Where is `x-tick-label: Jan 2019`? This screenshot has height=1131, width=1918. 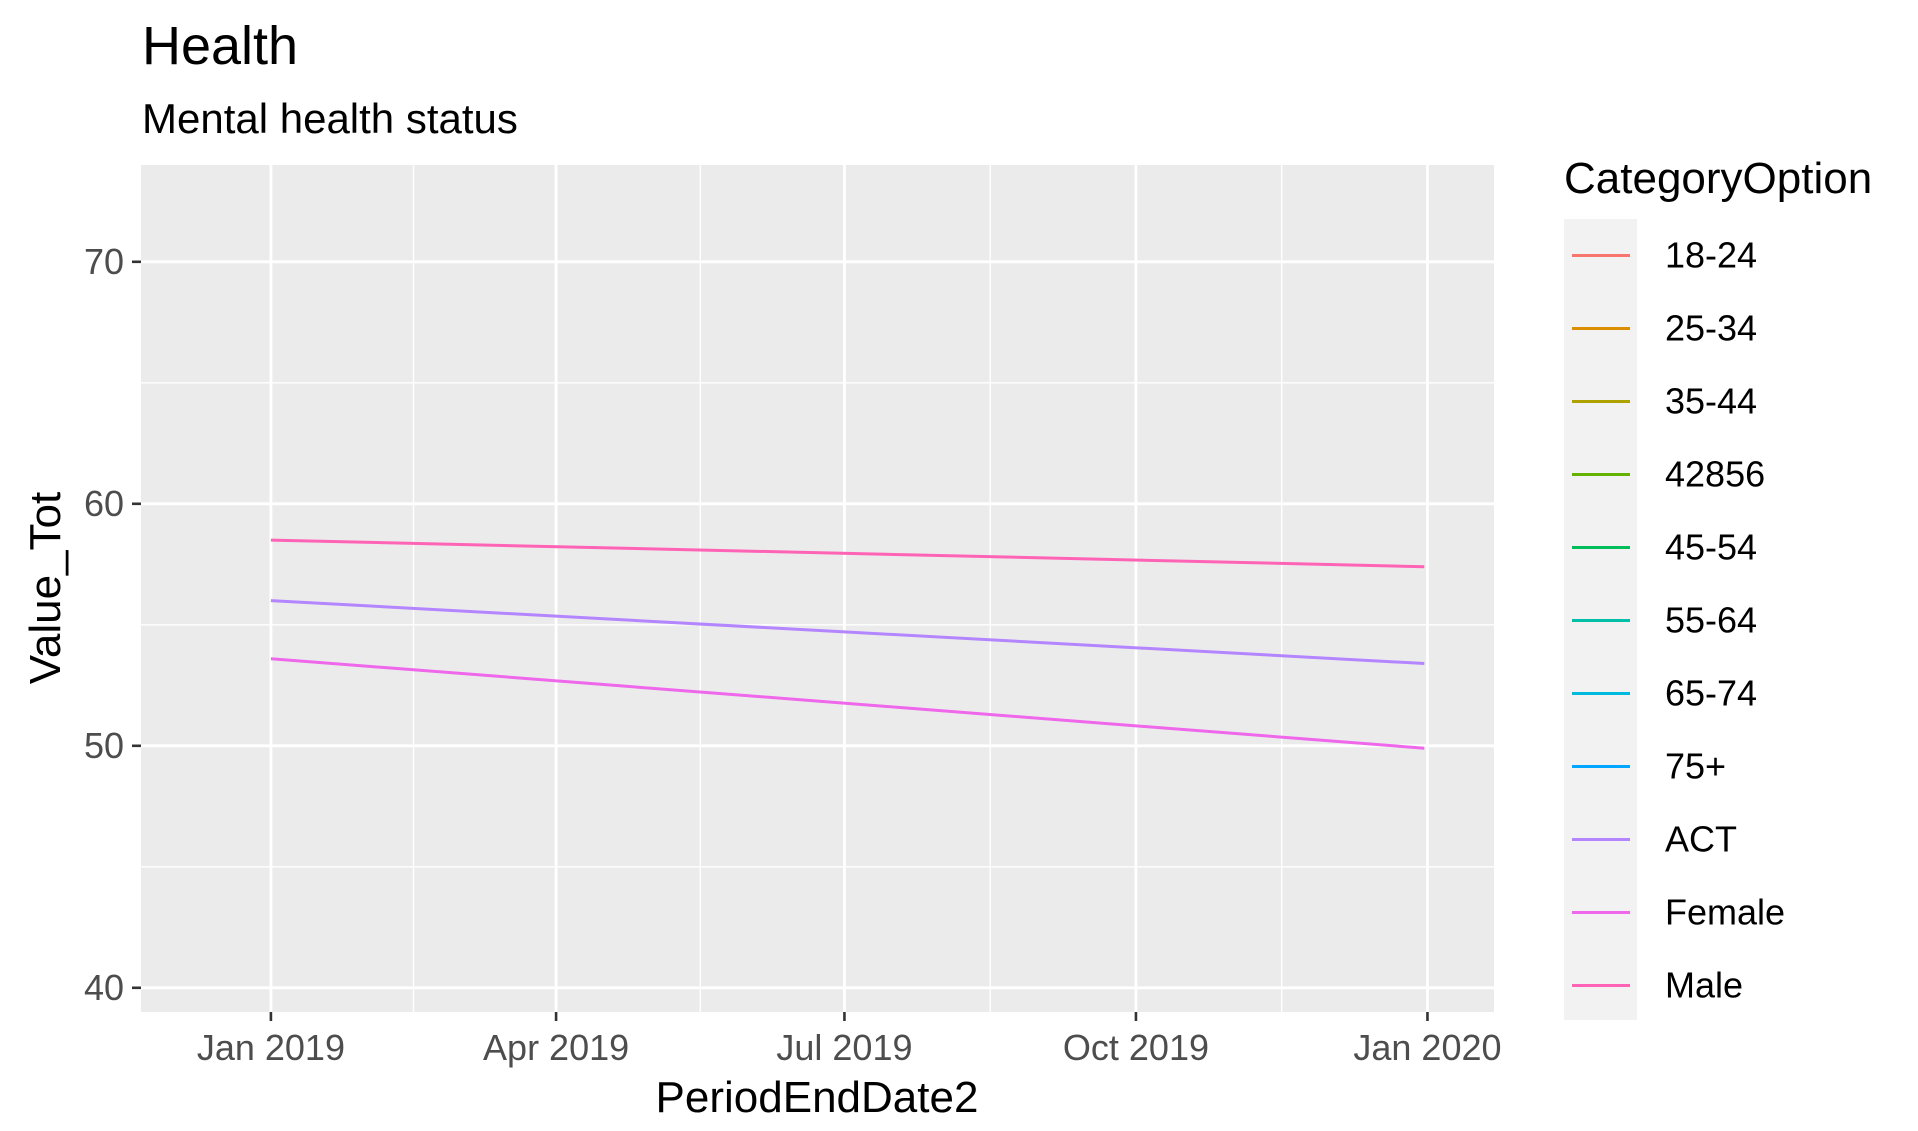 x-tick-label: Jan 2019 is located at coordinates (271, 1047).